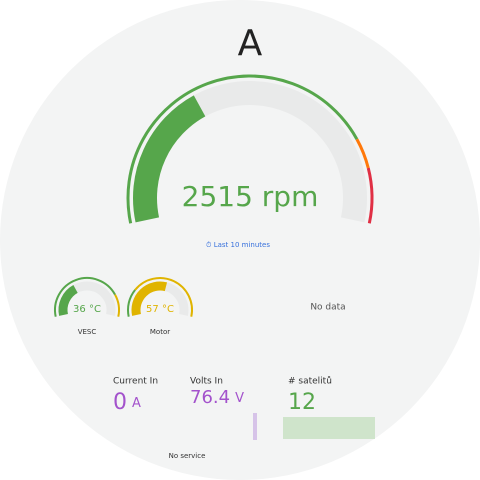 The width and height of the screenshot is (480, 480). I want to click on sparkline-area, so click(329, 428).